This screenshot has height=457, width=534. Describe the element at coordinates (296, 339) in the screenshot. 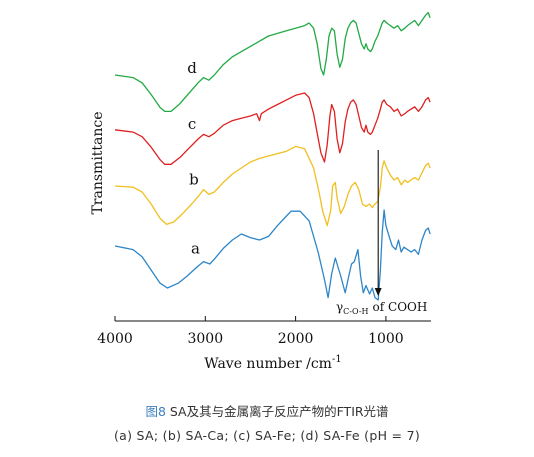

I see `x-tick-label: 2000` at that location.